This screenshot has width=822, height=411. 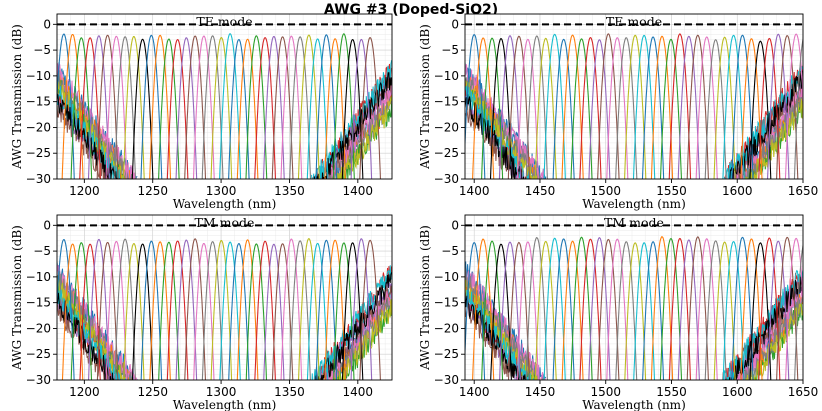 I want to click on x-tick-label: 1450, so click(x=540, y=392).